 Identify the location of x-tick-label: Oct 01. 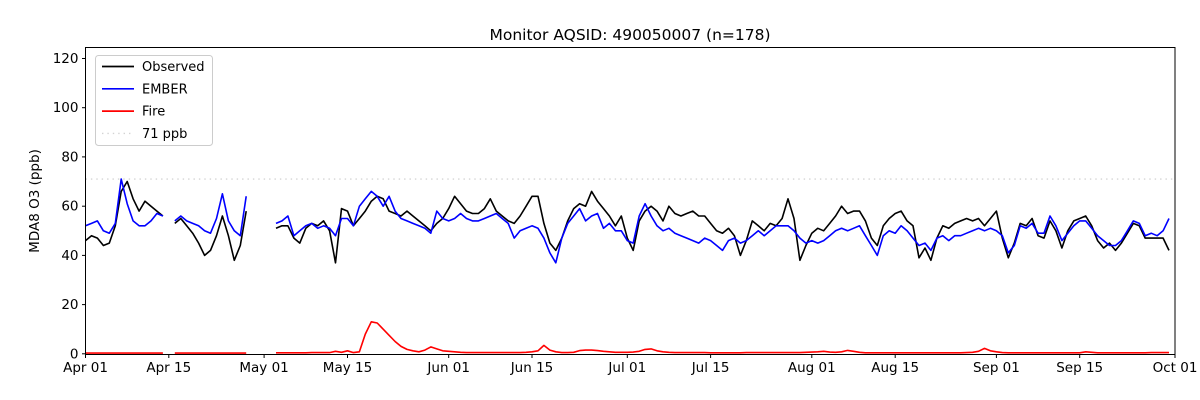
(1175, 368).